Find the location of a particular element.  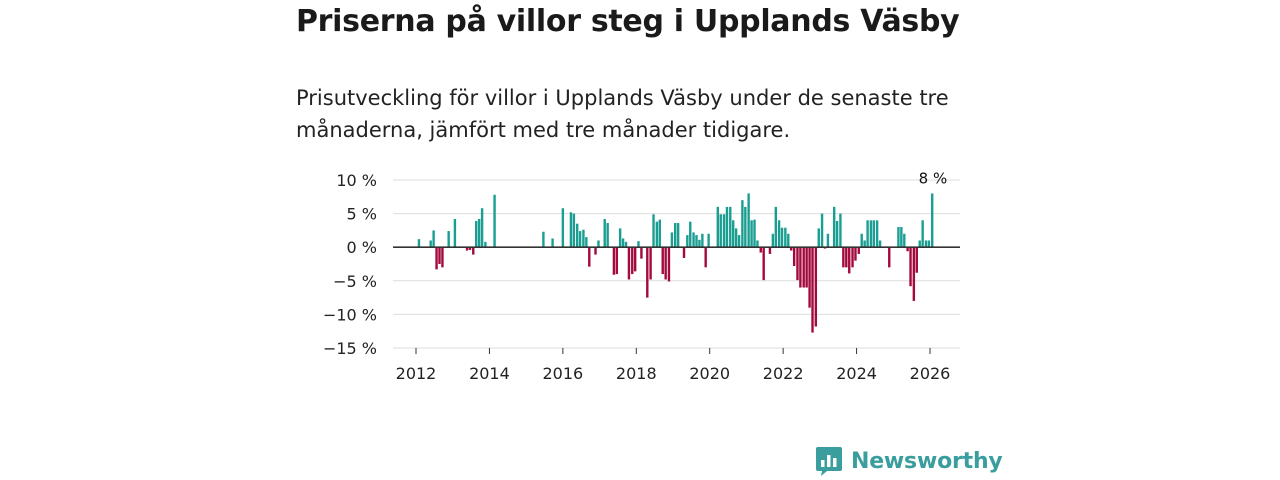

last-value-label: 8 % is located at coordinates (933, 178).